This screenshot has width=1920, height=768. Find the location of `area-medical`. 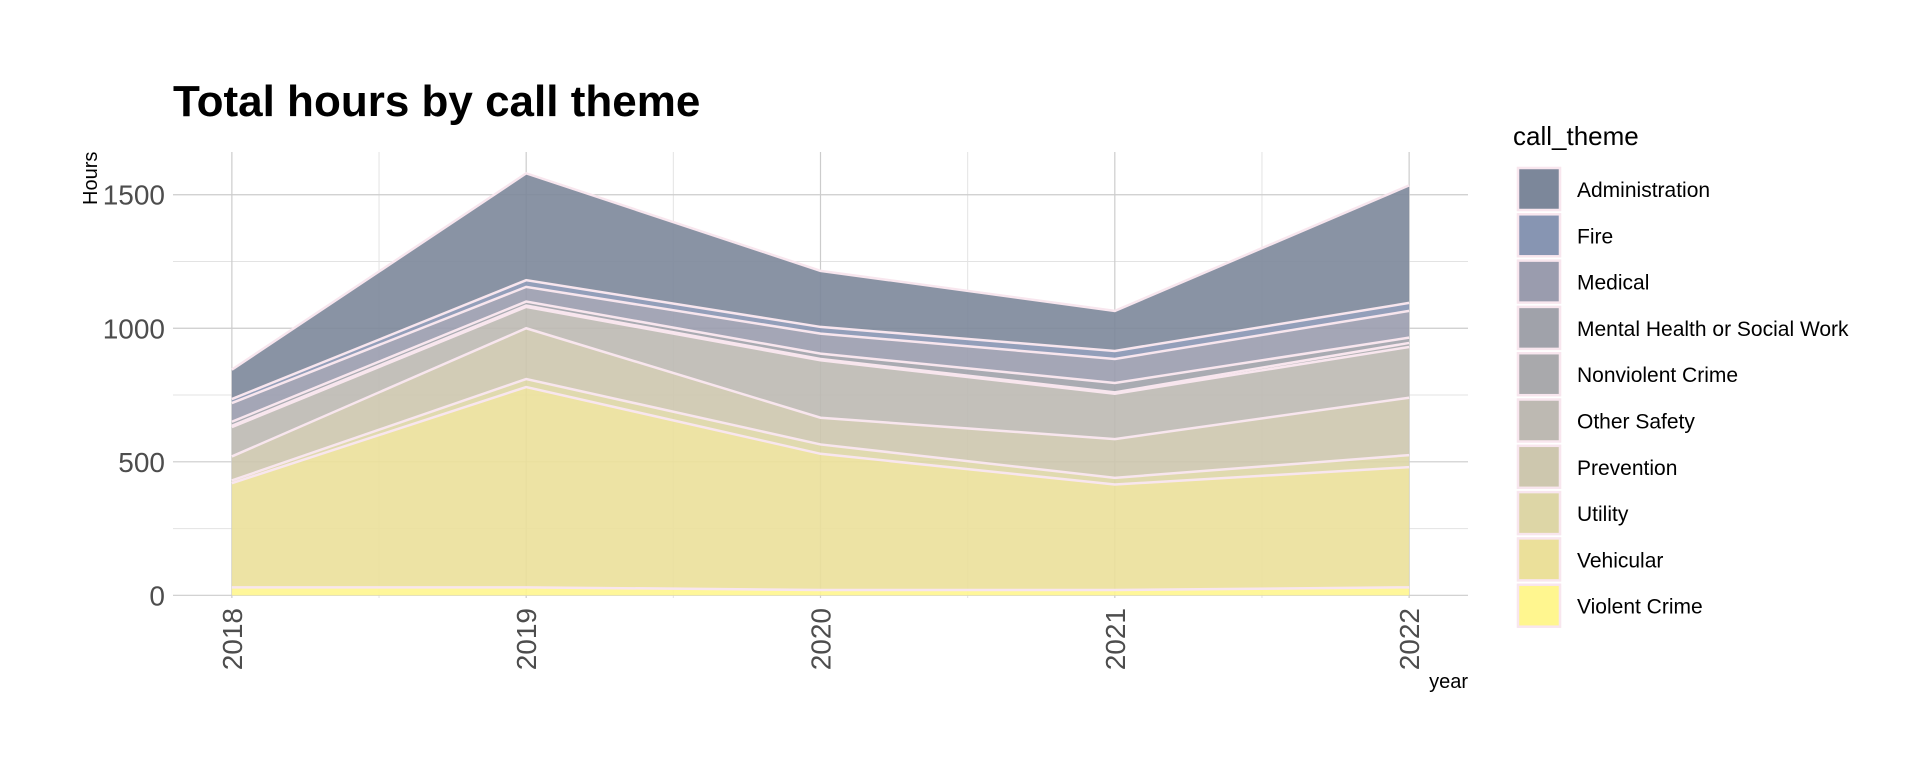

area-medical is located at coordinates (820, 354).